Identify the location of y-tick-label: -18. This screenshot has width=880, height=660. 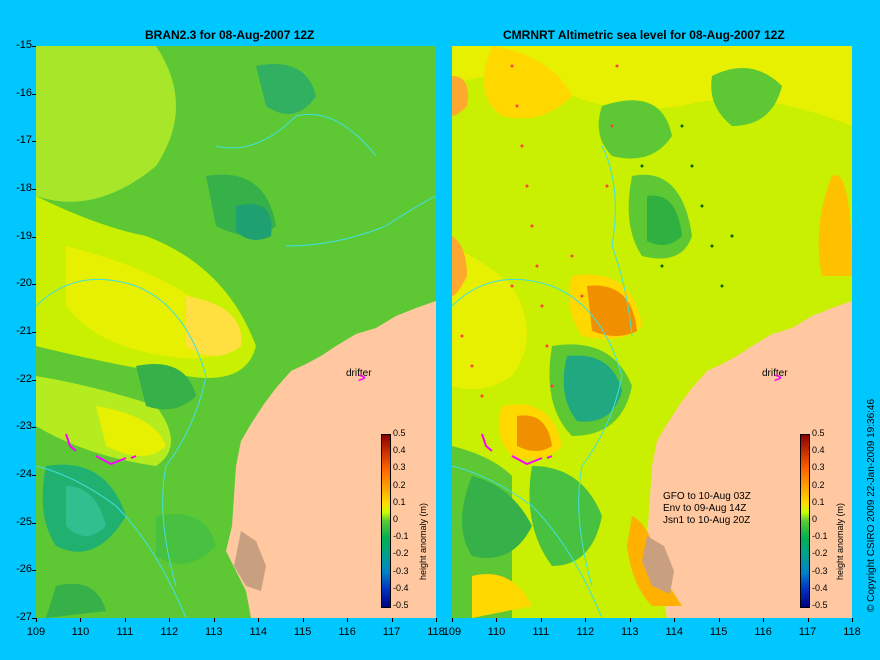
(24, 188).